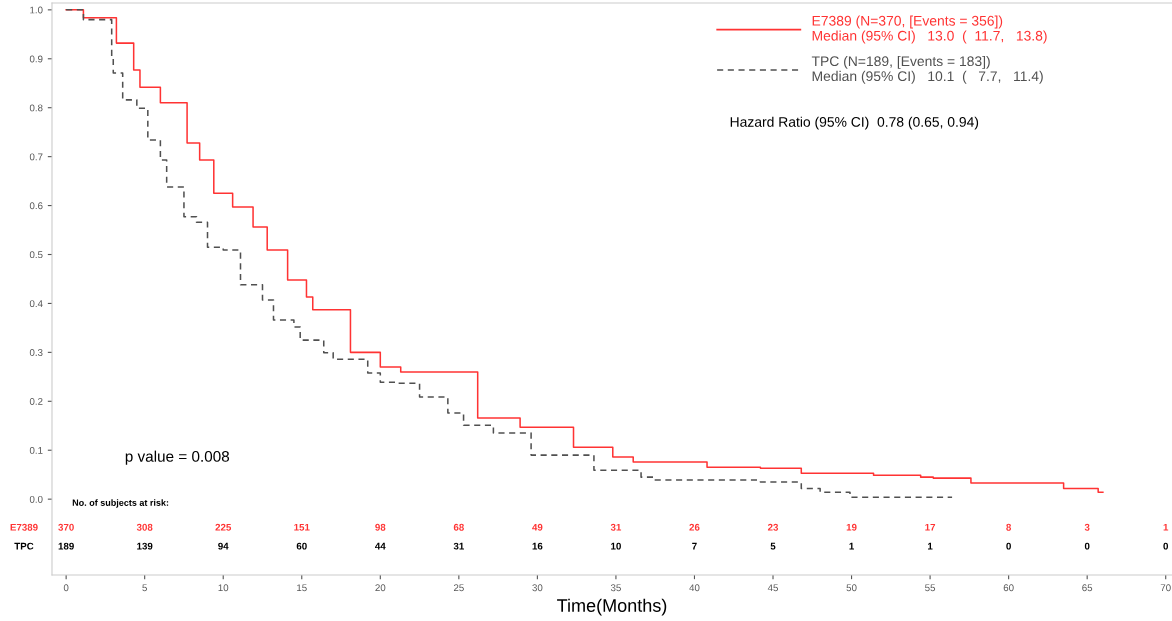 This screenshot has height=621, width=1172. I want to click on y-tick-label: 1.0, so click(36, 10).